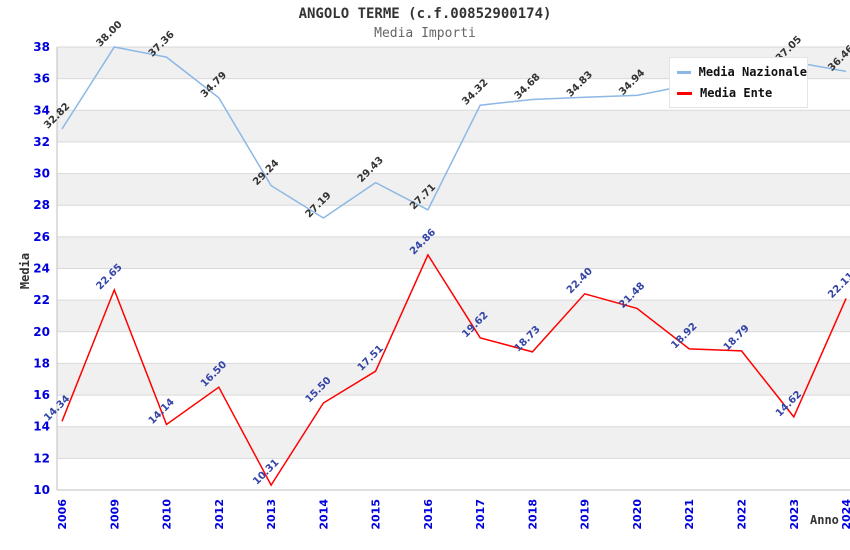 The width and height of the screenshot is (850, 550). What do you see at coordinates (114, 514) in the screenshot?
I see `x-tick-label: 2009` at bounding box center [114, 514].